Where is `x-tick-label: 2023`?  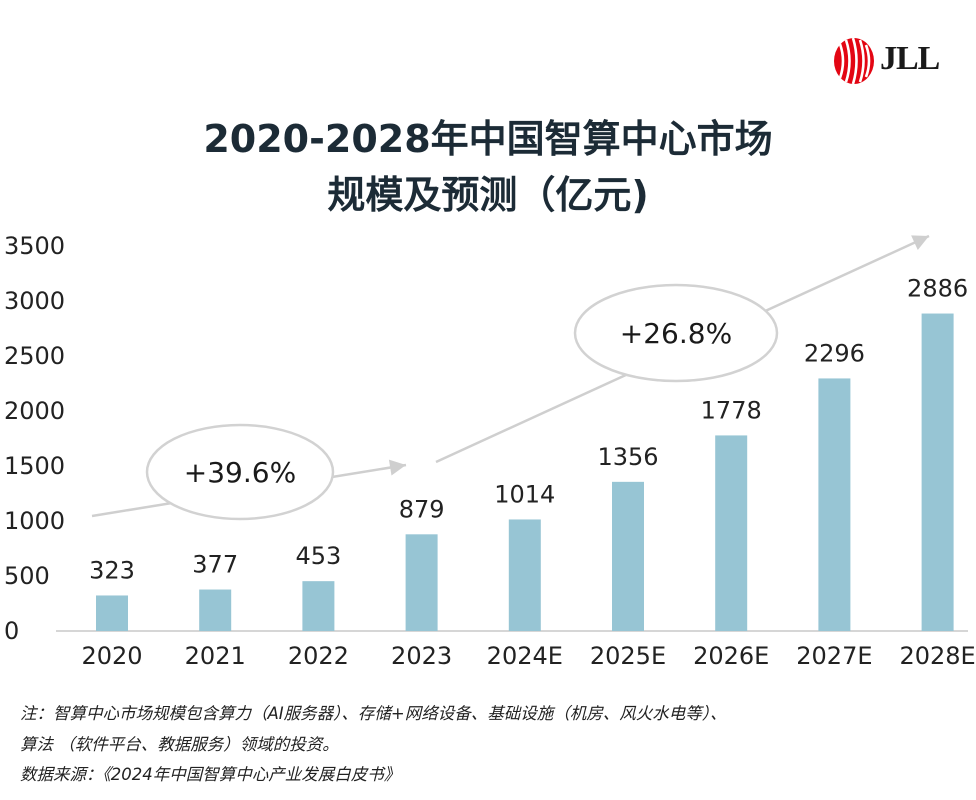 x-tick-label: 2023 is located at coordinates (421, 656).